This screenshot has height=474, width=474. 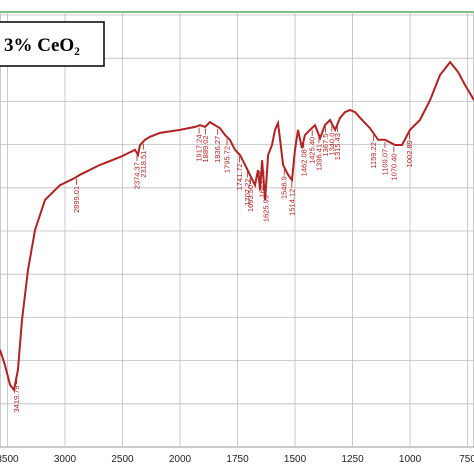 What do you see at coordinates (331, 144) in the screenshot?
I see `peak-label: 1340.0` at bounding box center [331, 144].